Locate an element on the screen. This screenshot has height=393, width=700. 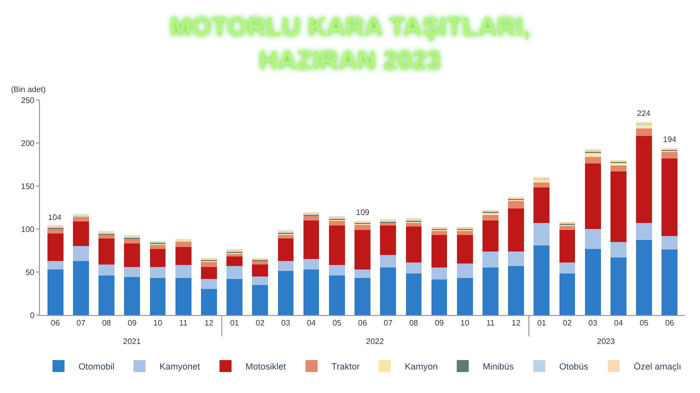
x-tick-label: 07 is located at coordinates (389, 323).